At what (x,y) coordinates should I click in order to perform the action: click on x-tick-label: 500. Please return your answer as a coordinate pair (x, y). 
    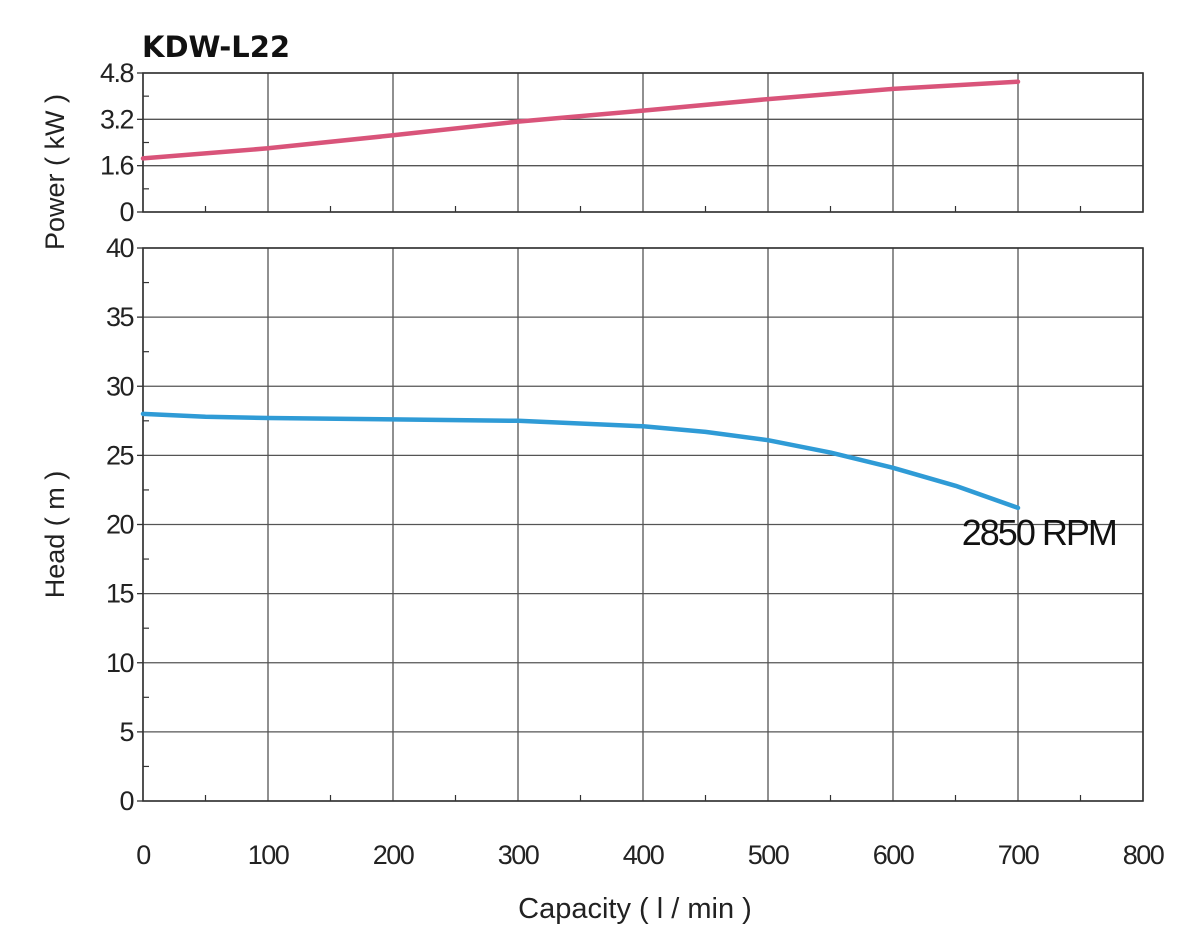
    Looking at the image, I should click on (768, 855).